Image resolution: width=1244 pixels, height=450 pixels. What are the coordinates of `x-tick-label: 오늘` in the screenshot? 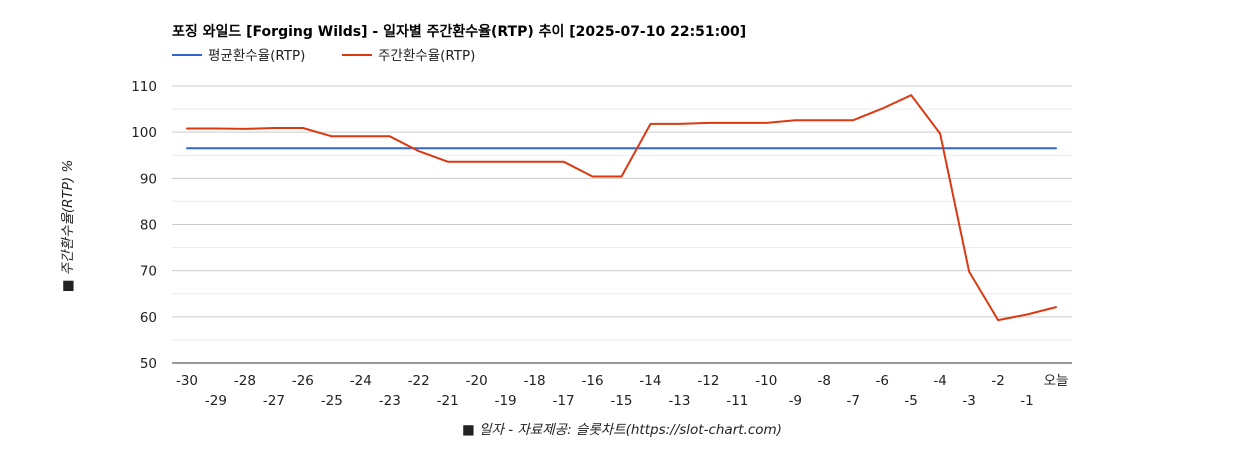 It's located at (1056, 381).